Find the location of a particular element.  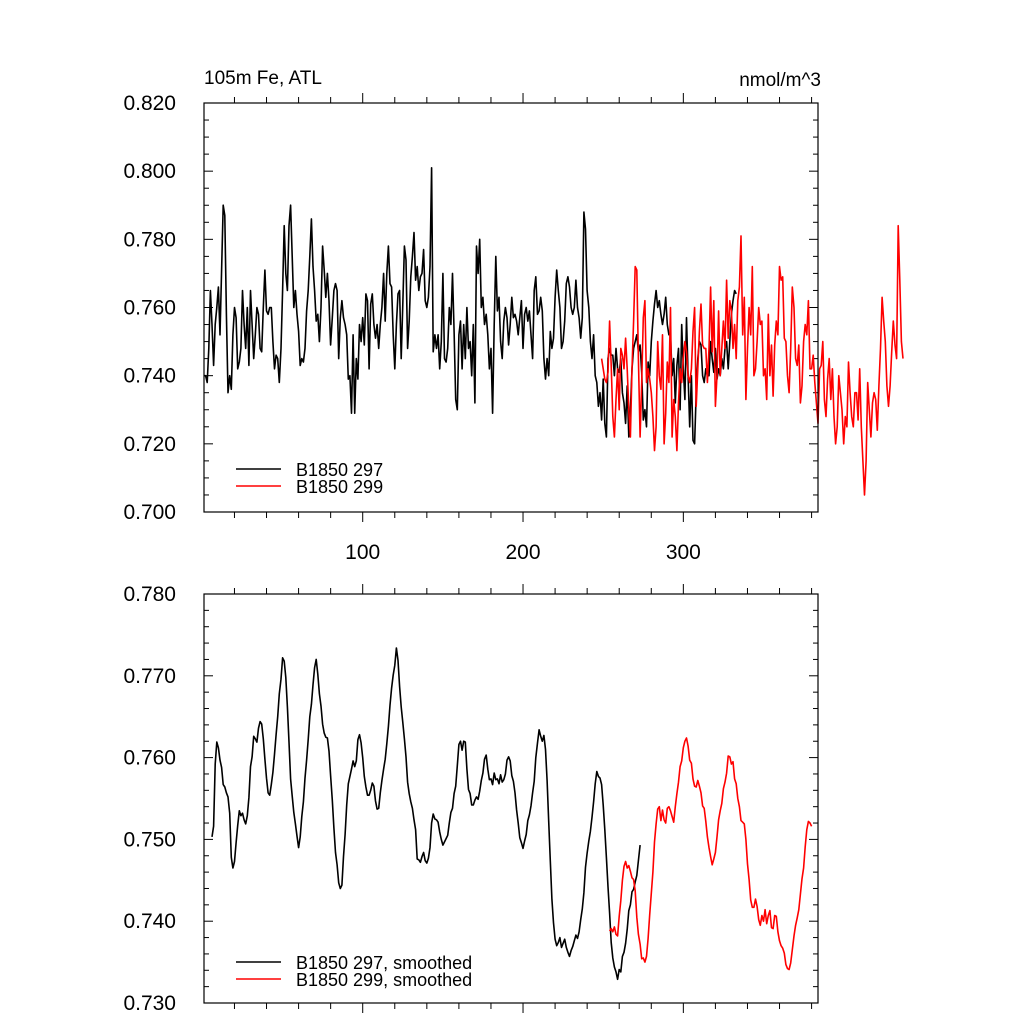

bottom-y-tick-labels: 0.730 0.740 0.750 0.760 0.770 0.780 is located at coordinates (149, 799).